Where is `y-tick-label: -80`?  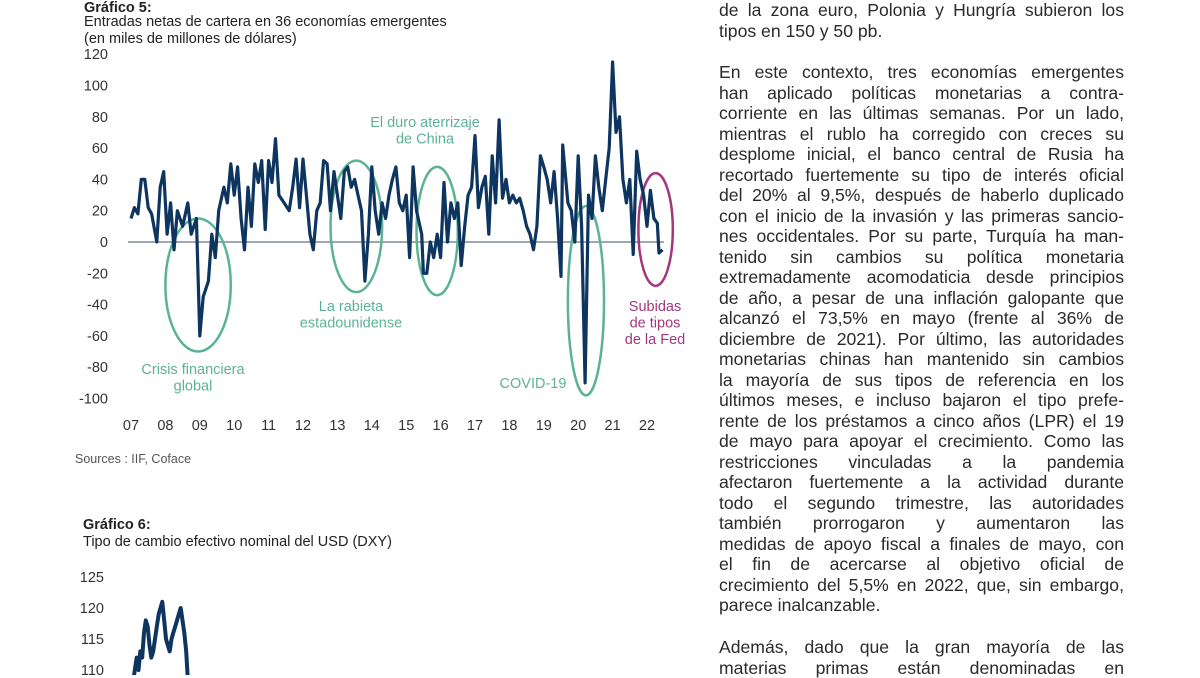 y-tick-label: -80 is located at coordinates (97, 368).